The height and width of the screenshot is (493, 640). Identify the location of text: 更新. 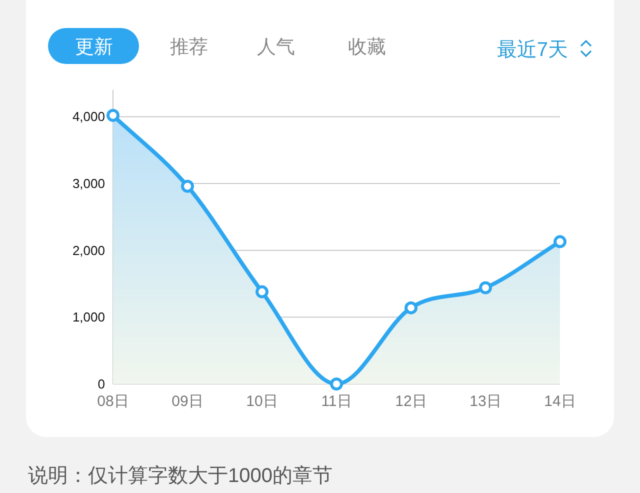
(94, 47).